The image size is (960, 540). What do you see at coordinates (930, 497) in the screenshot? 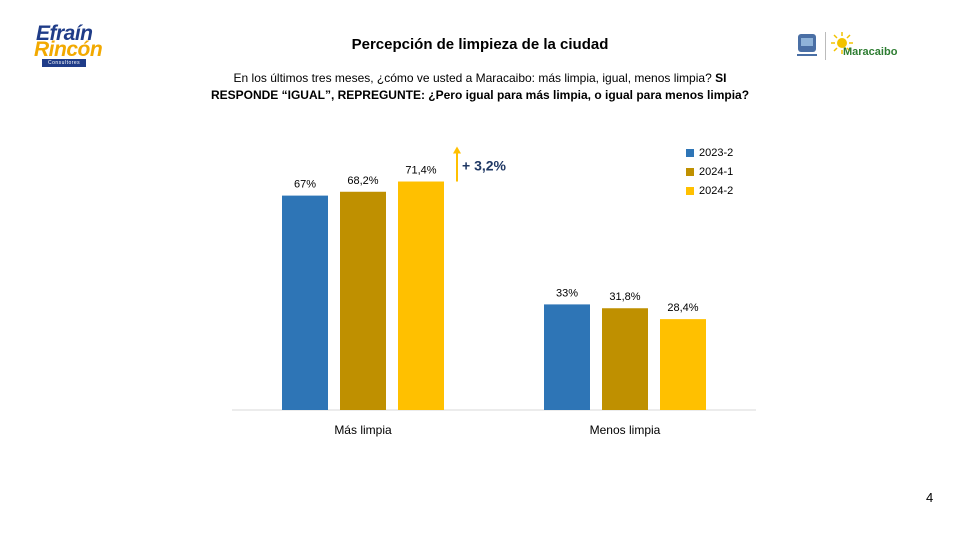
I see `page-number: 4` at bounding box center [930, 497].